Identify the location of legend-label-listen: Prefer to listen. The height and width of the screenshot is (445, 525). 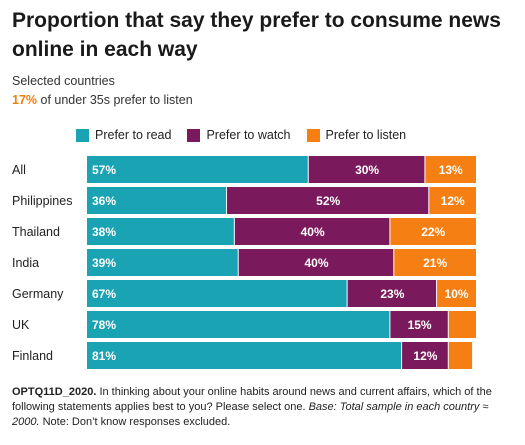
(366, 135).